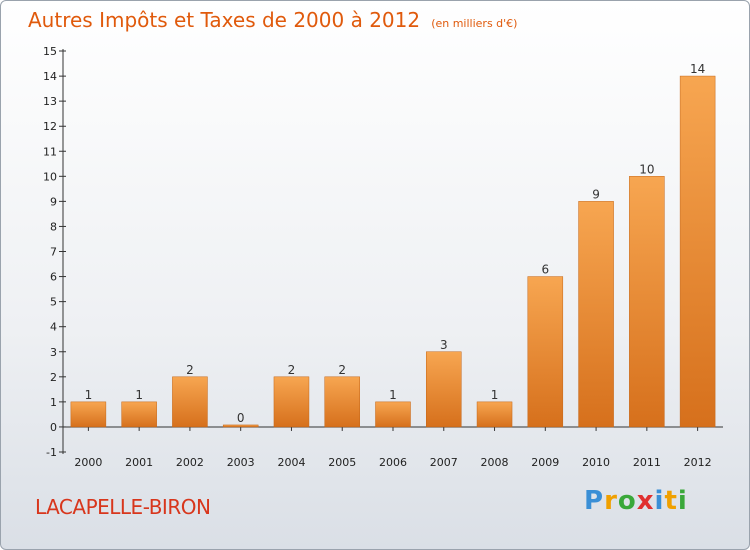 The height and width of the screenshot is (550, 750). What do you see at coordinates (545, 270) in the screenshot?
I see `data-label: 6` at bounding box center [545, 270].